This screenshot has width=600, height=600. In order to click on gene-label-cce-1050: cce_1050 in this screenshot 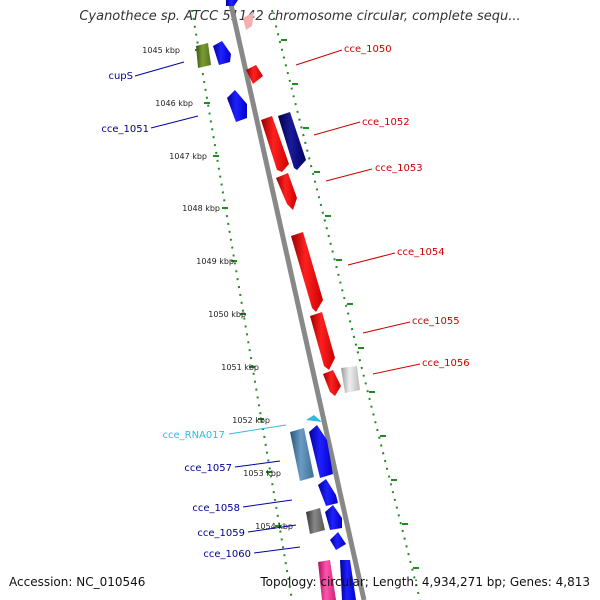, I will do `click(368, 49)`.